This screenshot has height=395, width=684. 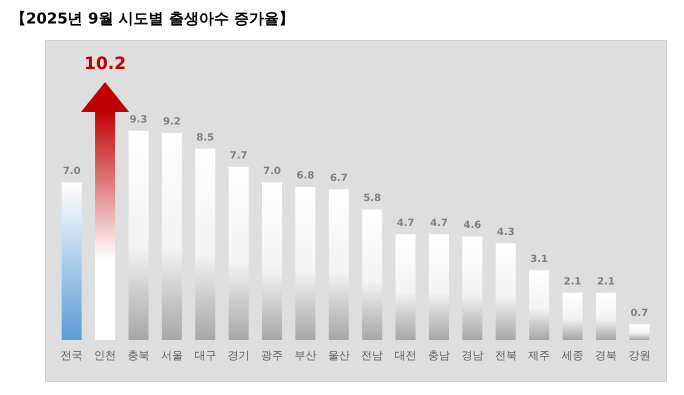 I want to click on data-label: 7.7, so click(x=239, y=156).